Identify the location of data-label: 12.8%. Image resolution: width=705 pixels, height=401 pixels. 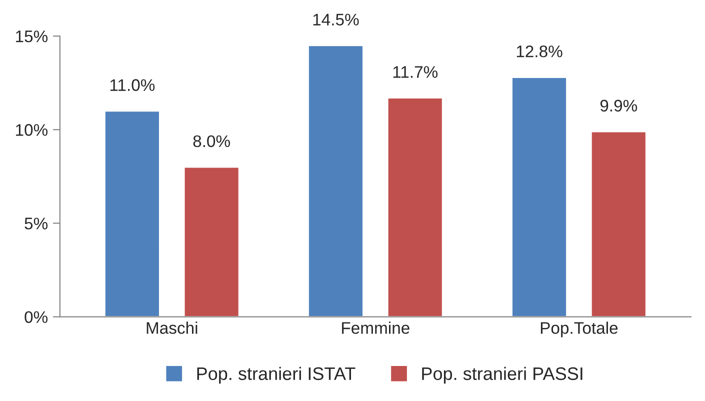
(539, 51).